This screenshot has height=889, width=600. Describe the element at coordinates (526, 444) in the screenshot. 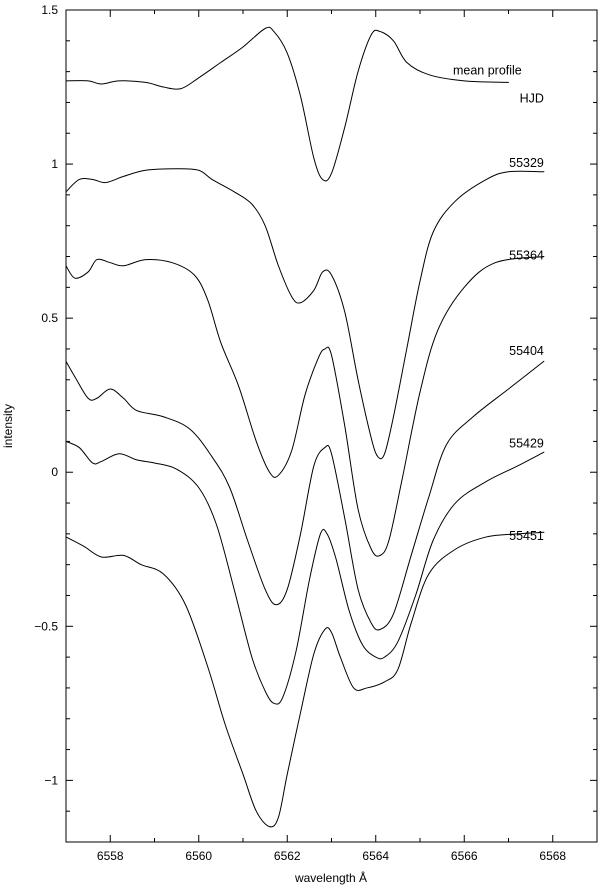

I see `series-label-4: 55429` at that location.